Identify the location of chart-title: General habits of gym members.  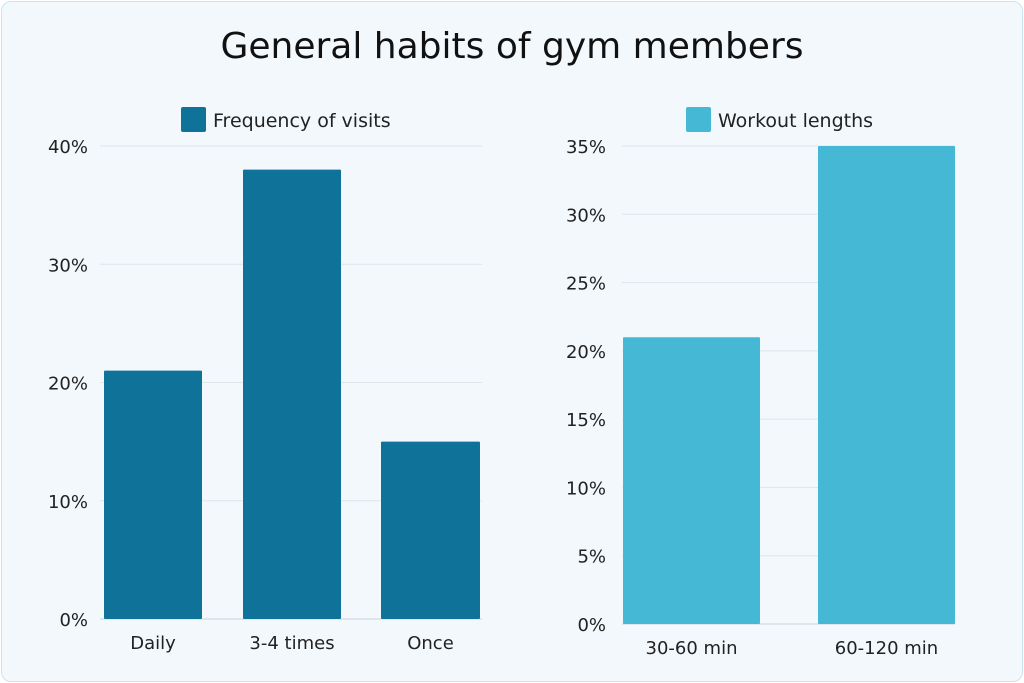
(511, 46).